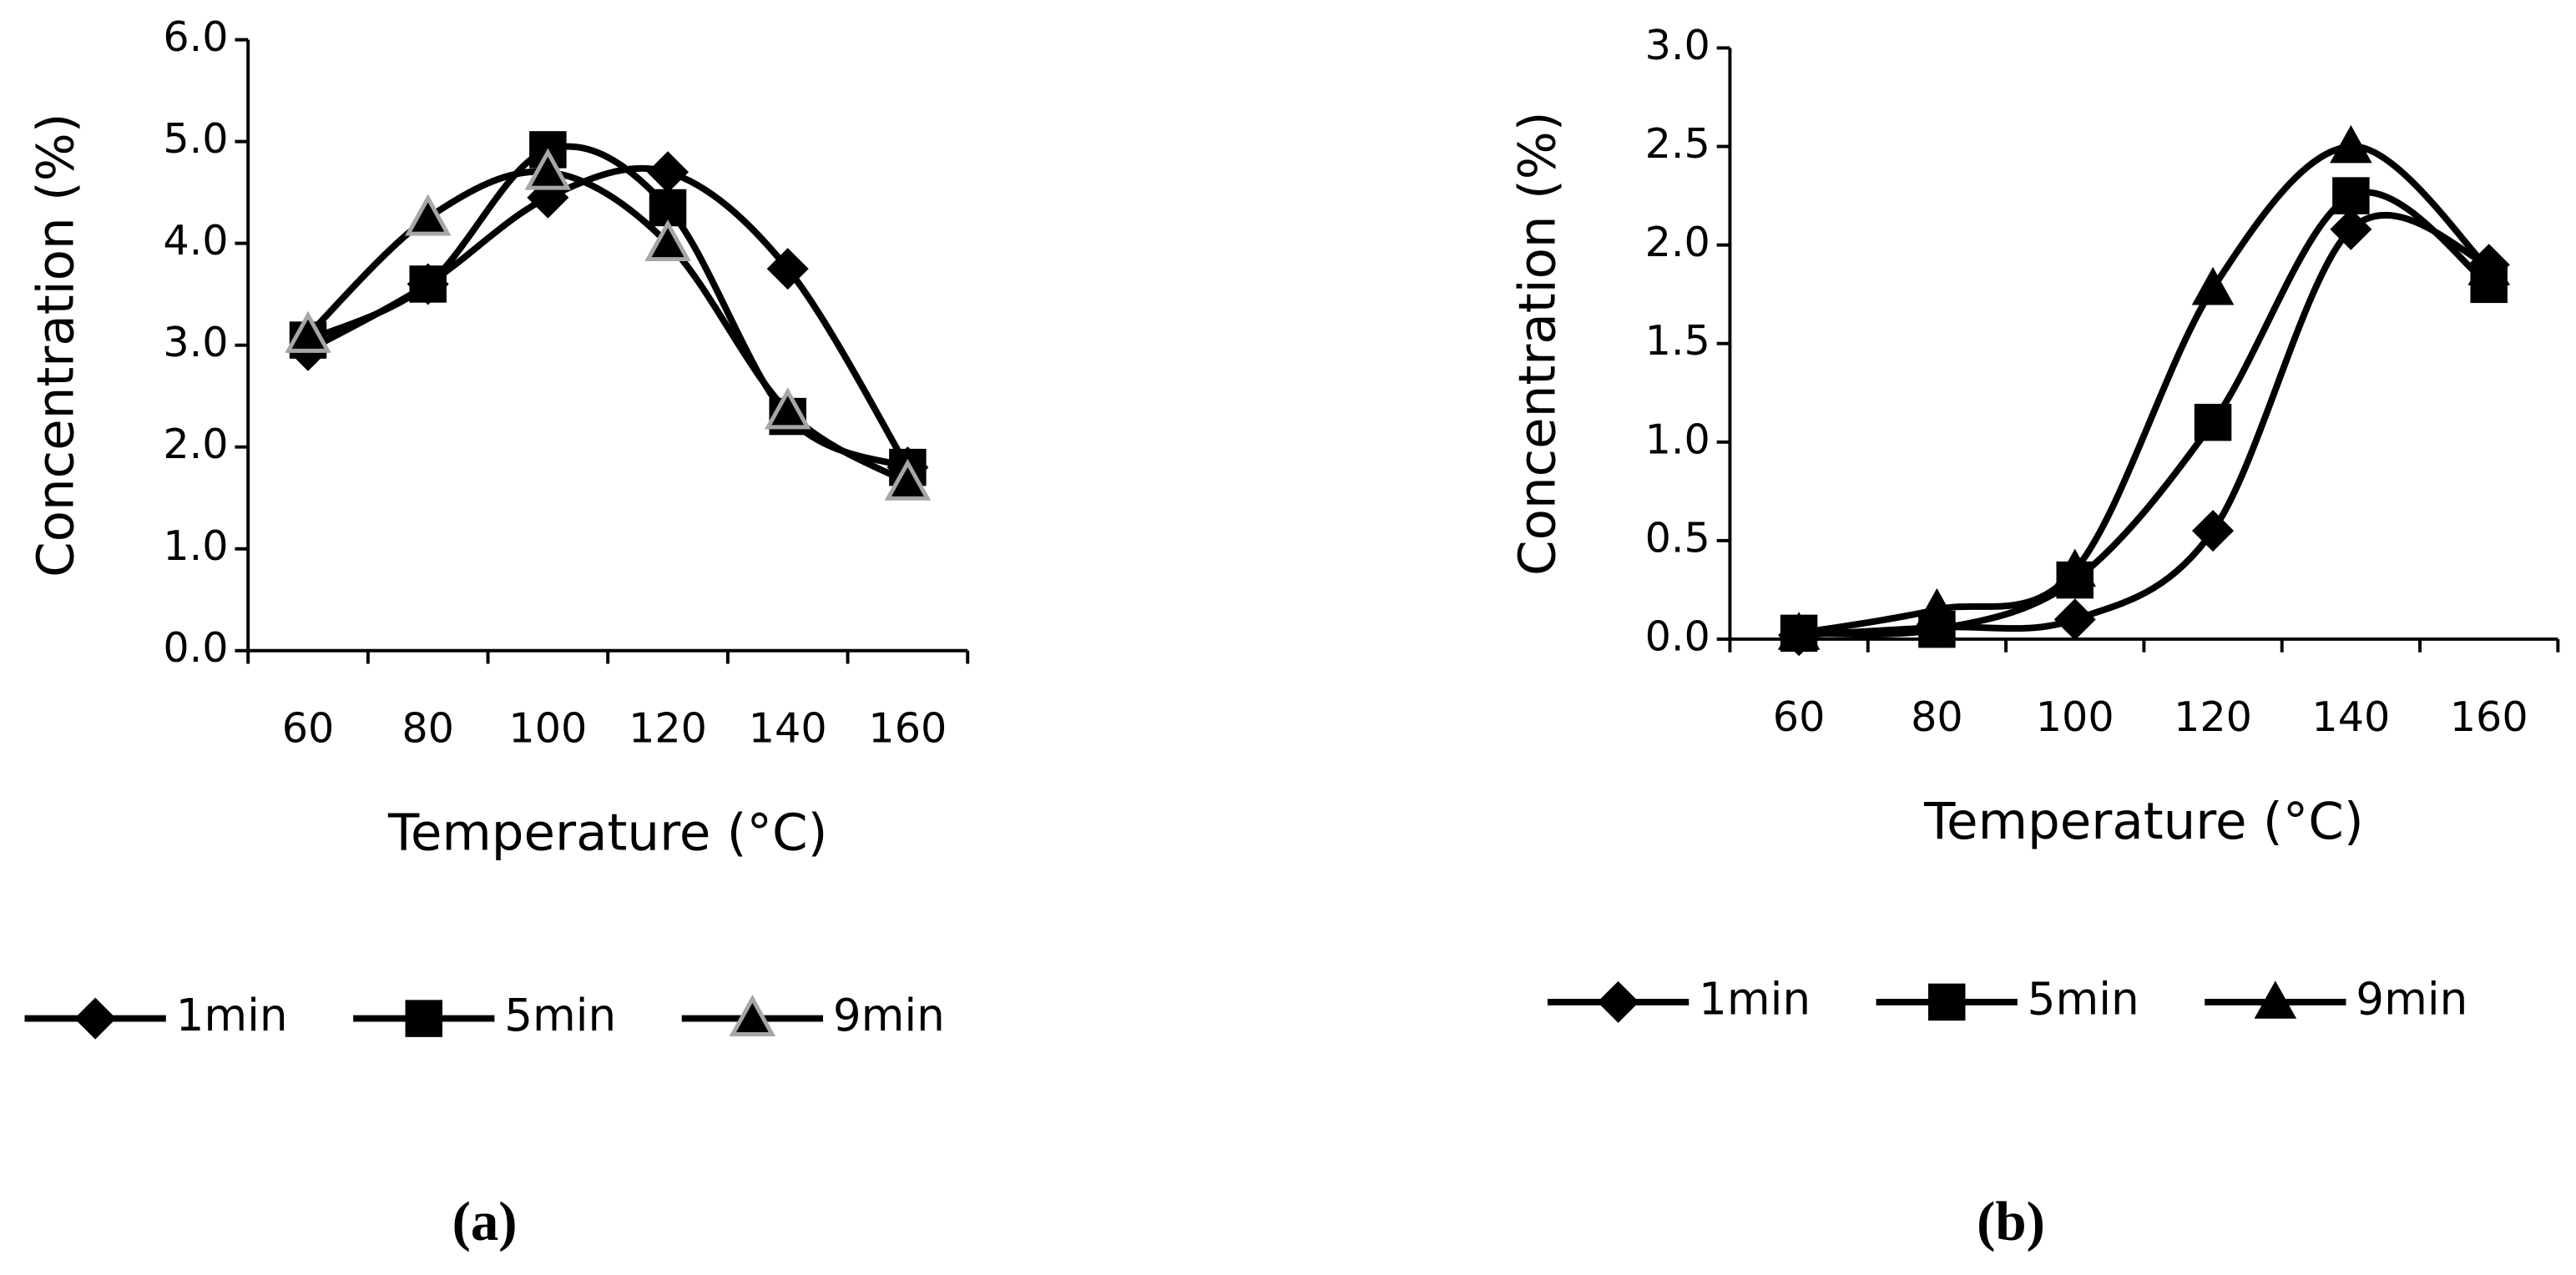  I want to click on y-tick-label: 0.5, so click(1677, 537).